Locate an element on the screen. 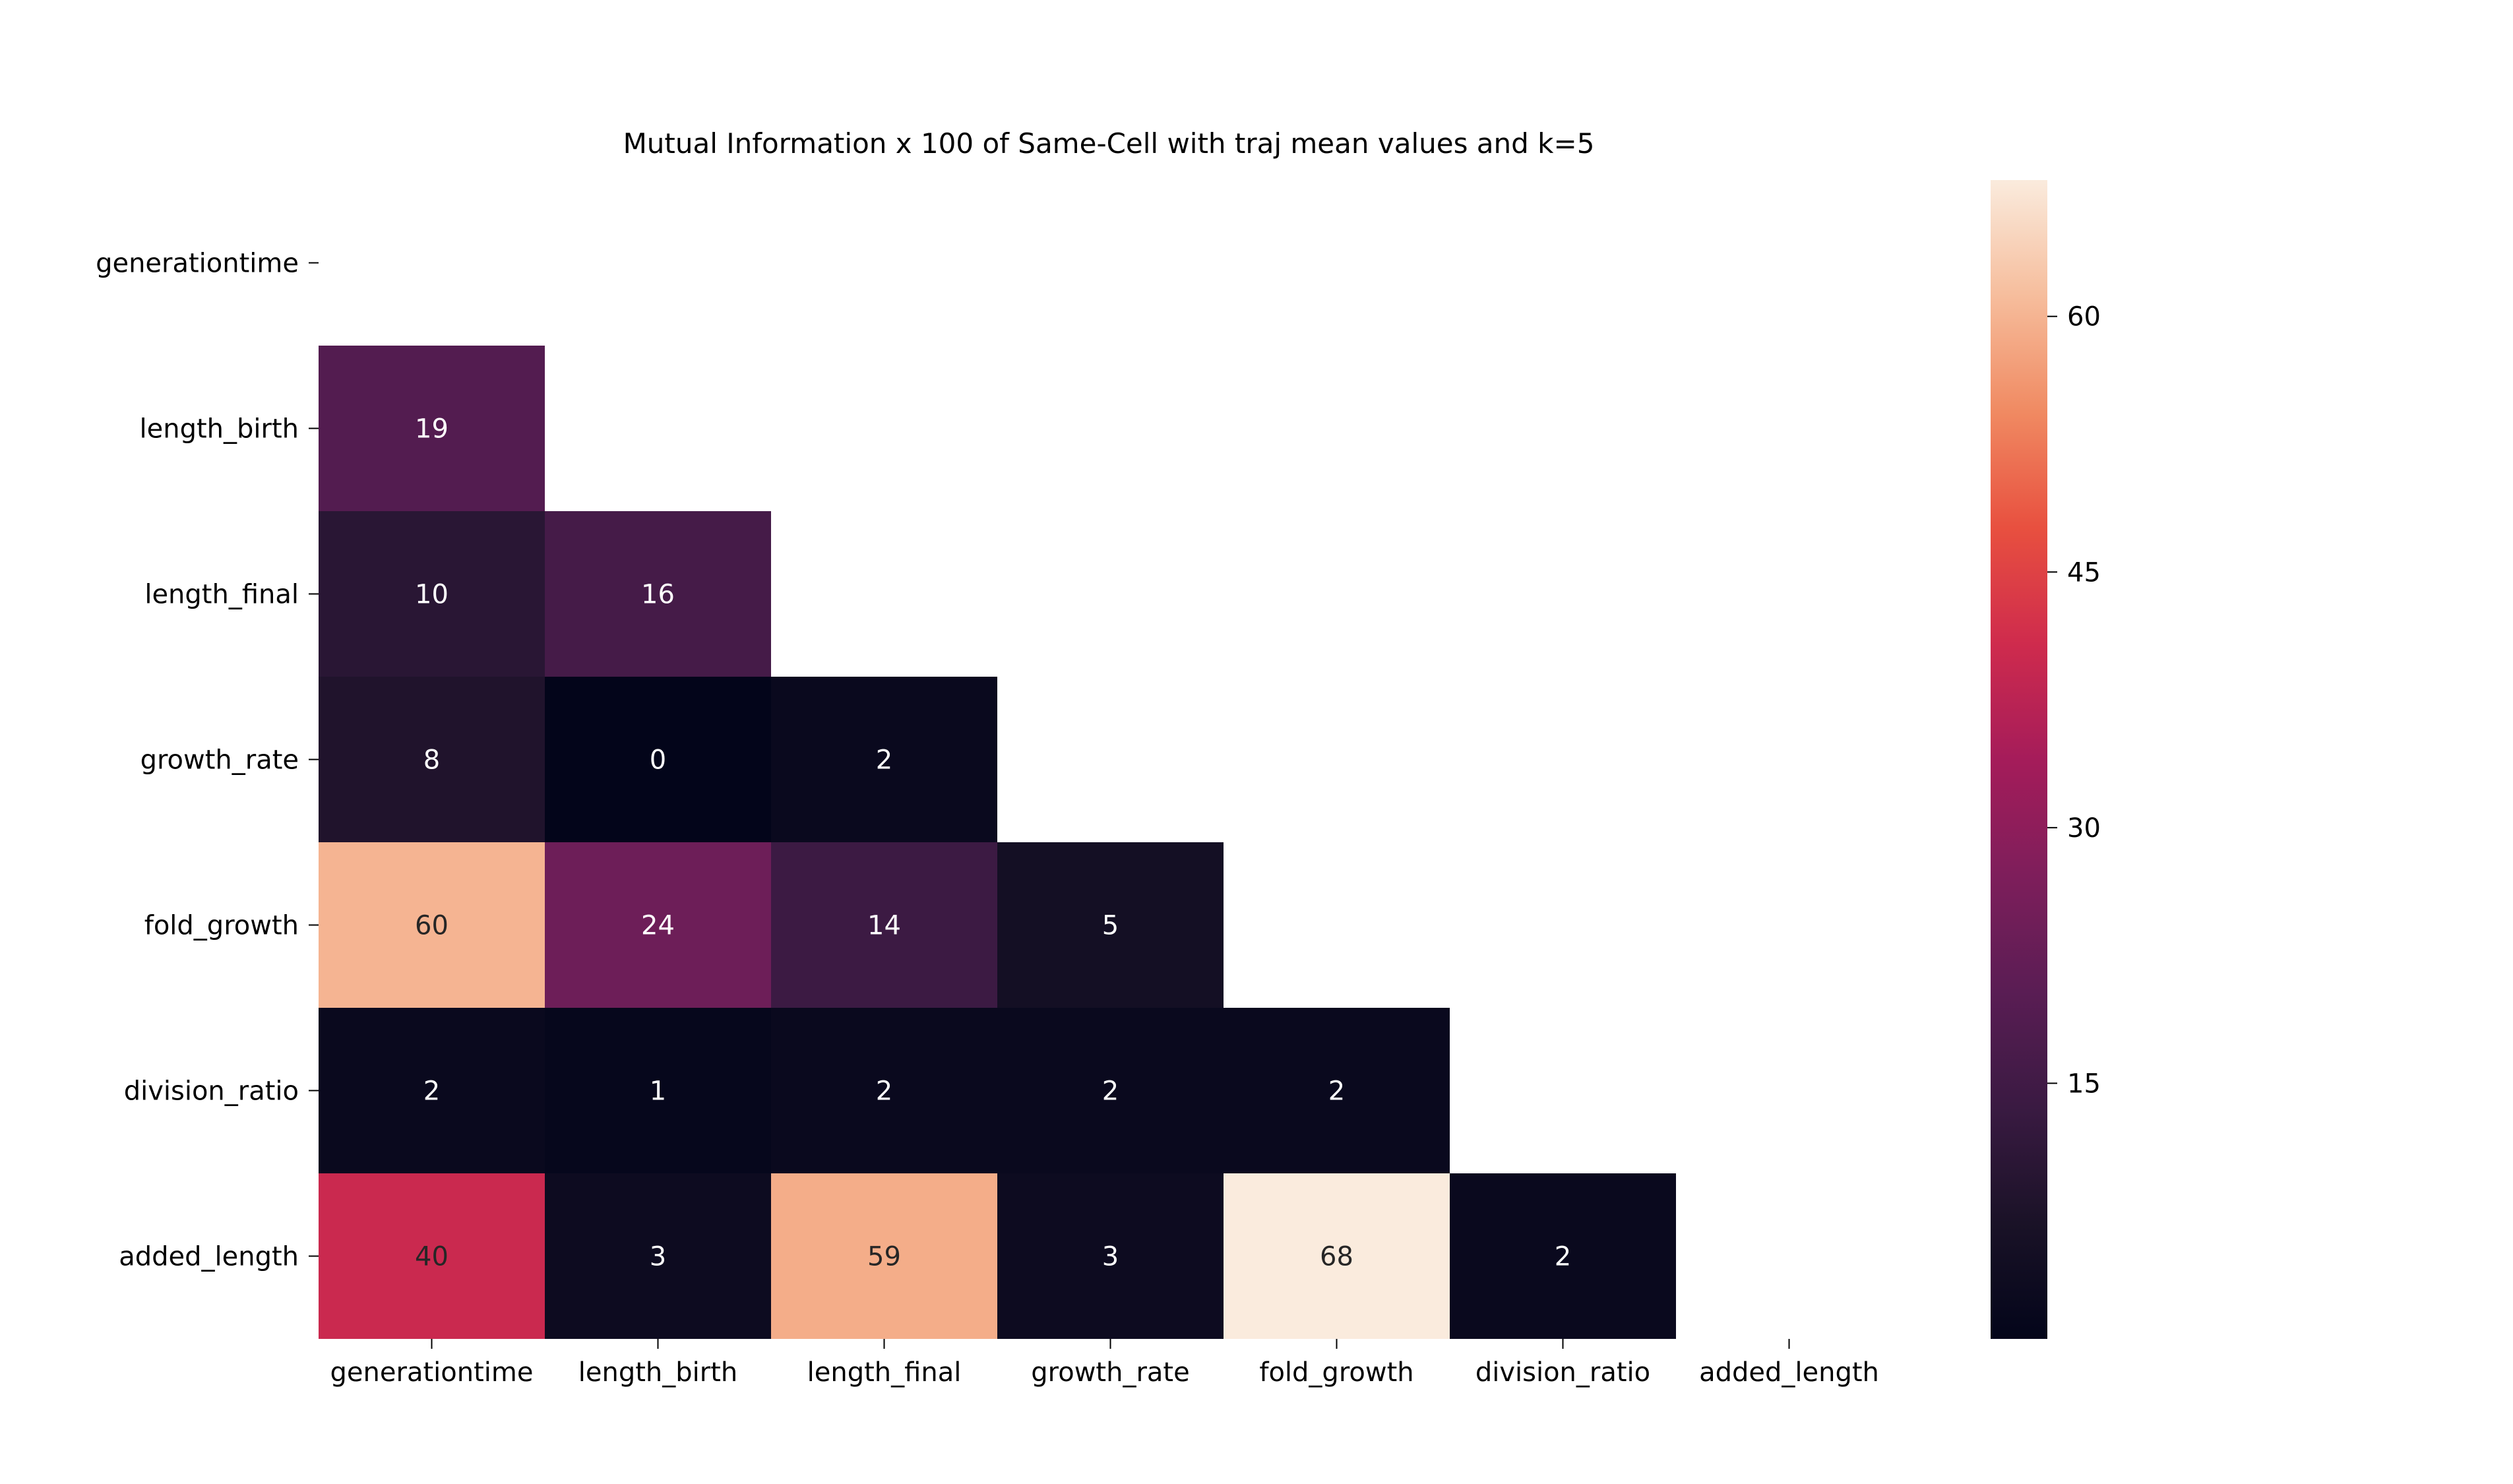  cell-value-label: 59 is located at coordinates (884, 1257).